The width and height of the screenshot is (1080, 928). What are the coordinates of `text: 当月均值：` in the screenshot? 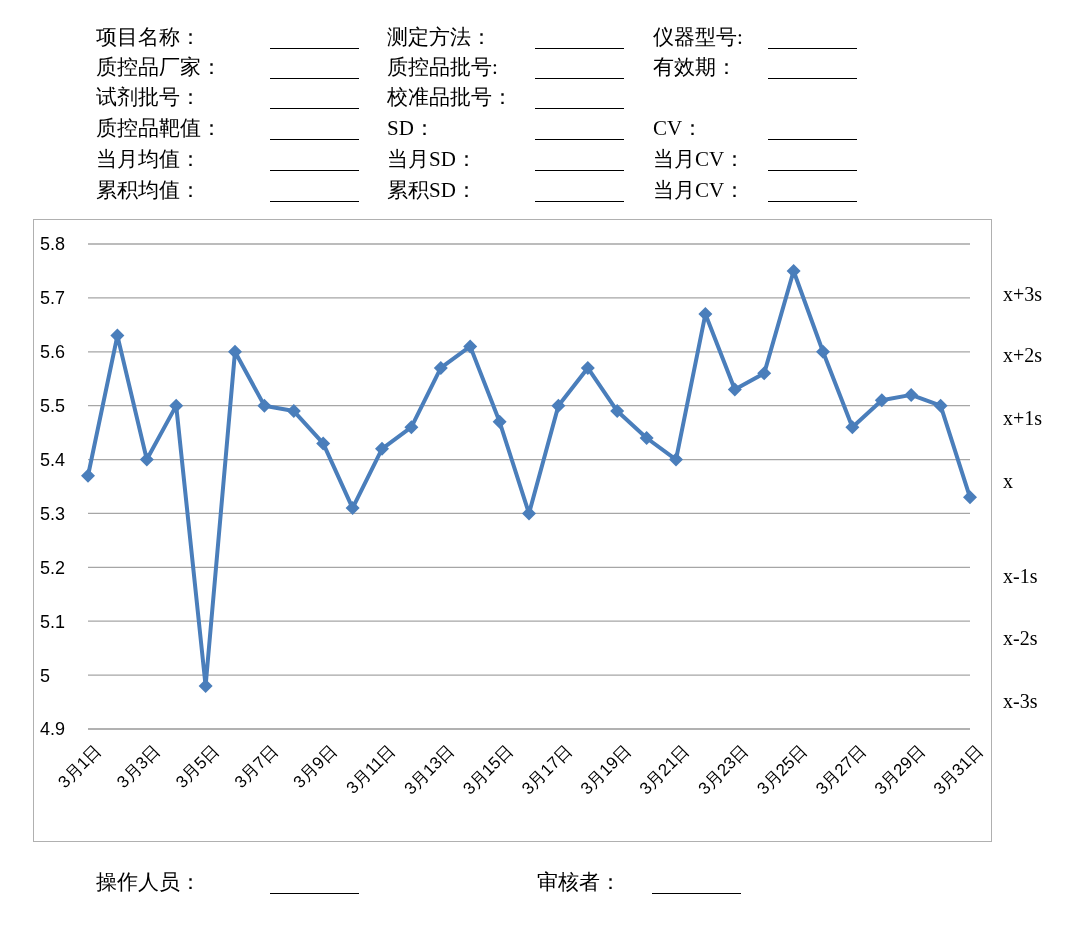 It's located at (148, 159).